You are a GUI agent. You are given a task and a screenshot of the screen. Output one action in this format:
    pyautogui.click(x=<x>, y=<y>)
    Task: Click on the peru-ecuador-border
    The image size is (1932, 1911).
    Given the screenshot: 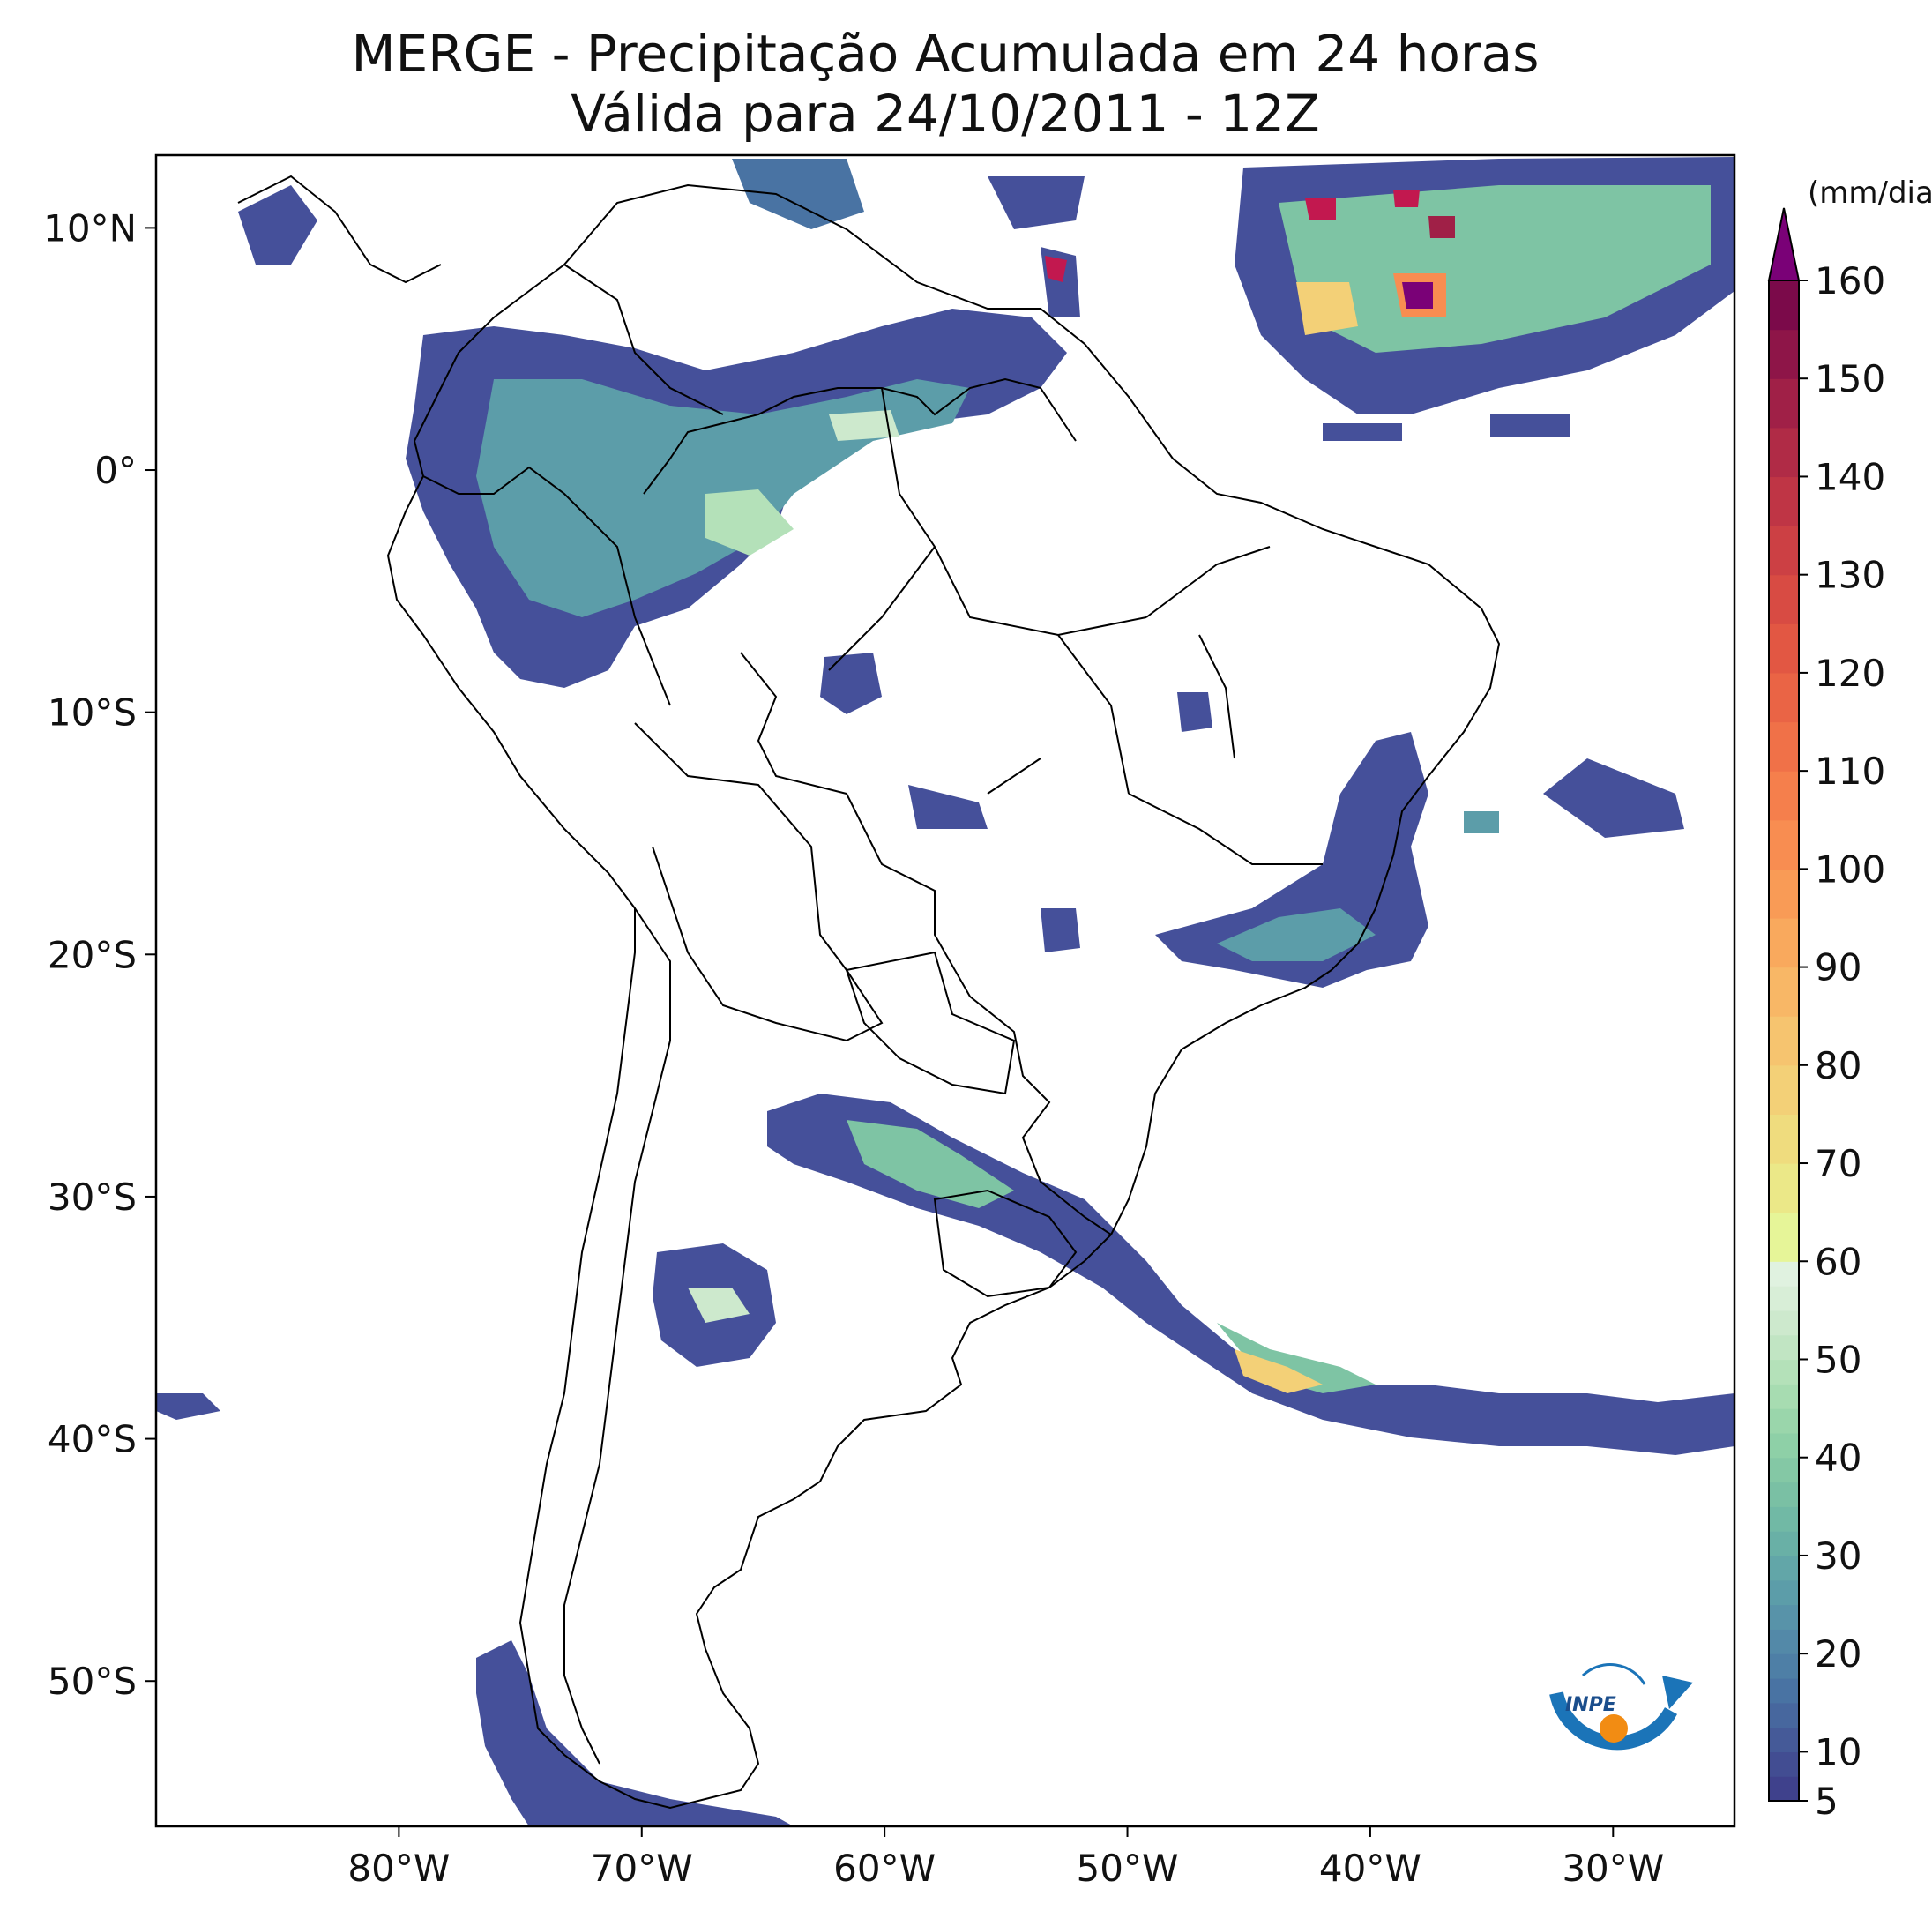 What is the action you would take?
    pyautogui.click(x=546, y=586)
    